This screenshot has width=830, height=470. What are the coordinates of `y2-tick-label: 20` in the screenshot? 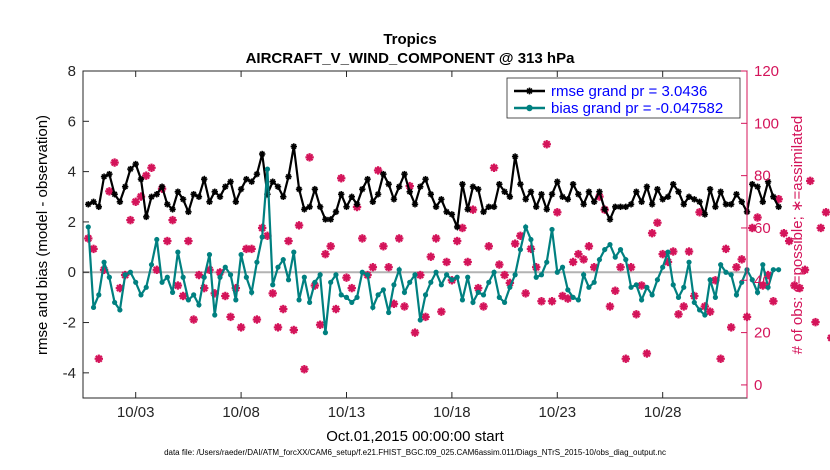 It's located at (762, 333).